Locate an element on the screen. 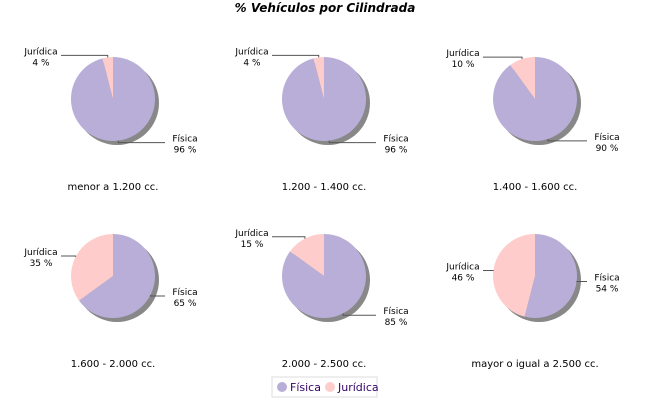 The image size is (650, 404). slice-label-value: 46 % is located at coordinates (463, 278).